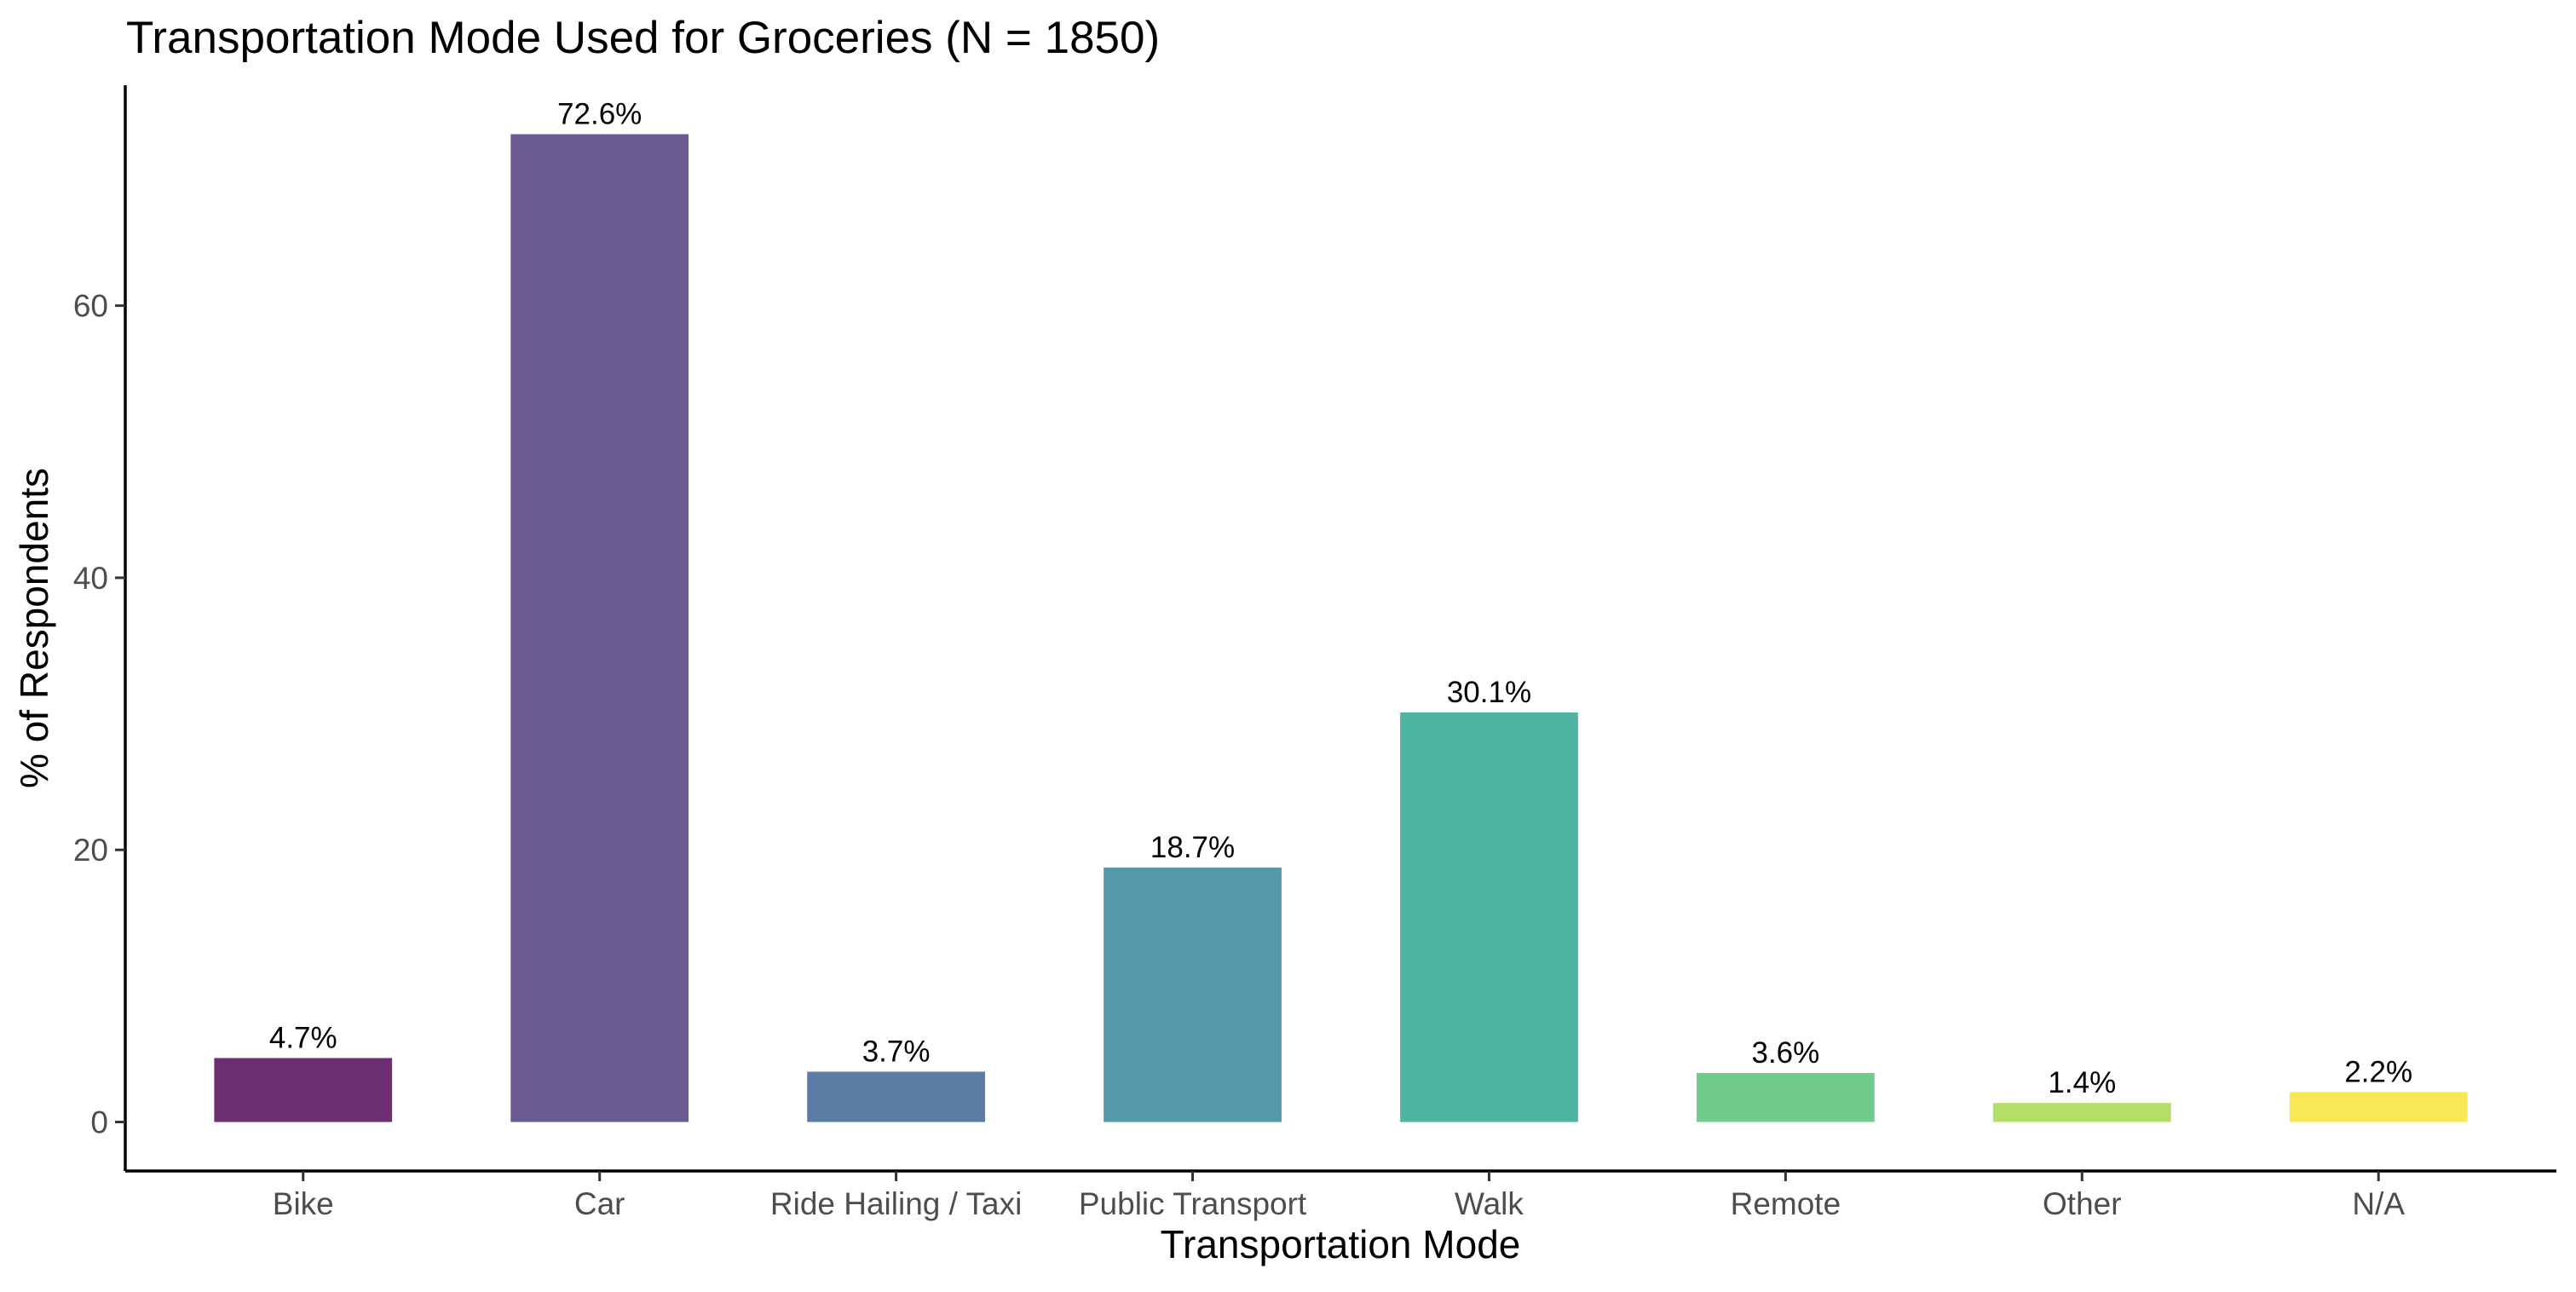 The image size is (2576, 1292). Describe the element at coordinates (99, 1122) in the screenshot. I see `y-tick-label: 0` at that location.